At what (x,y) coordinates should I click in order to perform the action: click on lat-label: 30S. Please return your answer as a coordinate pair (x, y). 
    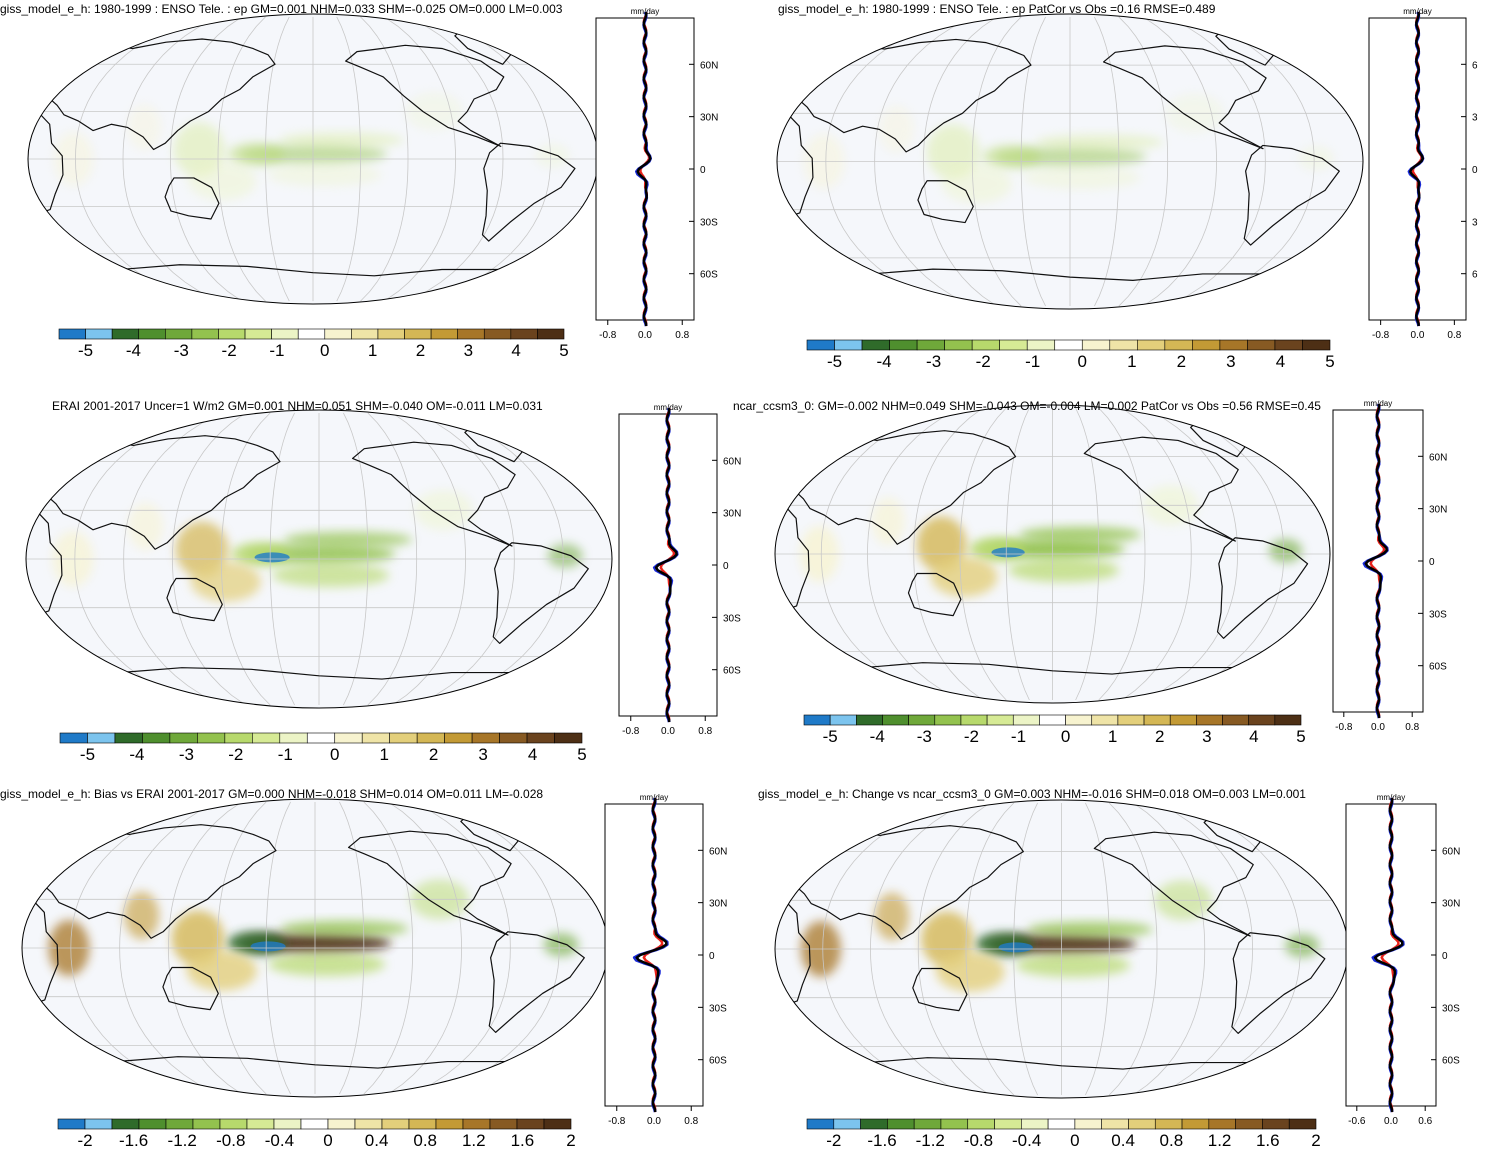
    Looking at the image, I should click on (1438, 614).